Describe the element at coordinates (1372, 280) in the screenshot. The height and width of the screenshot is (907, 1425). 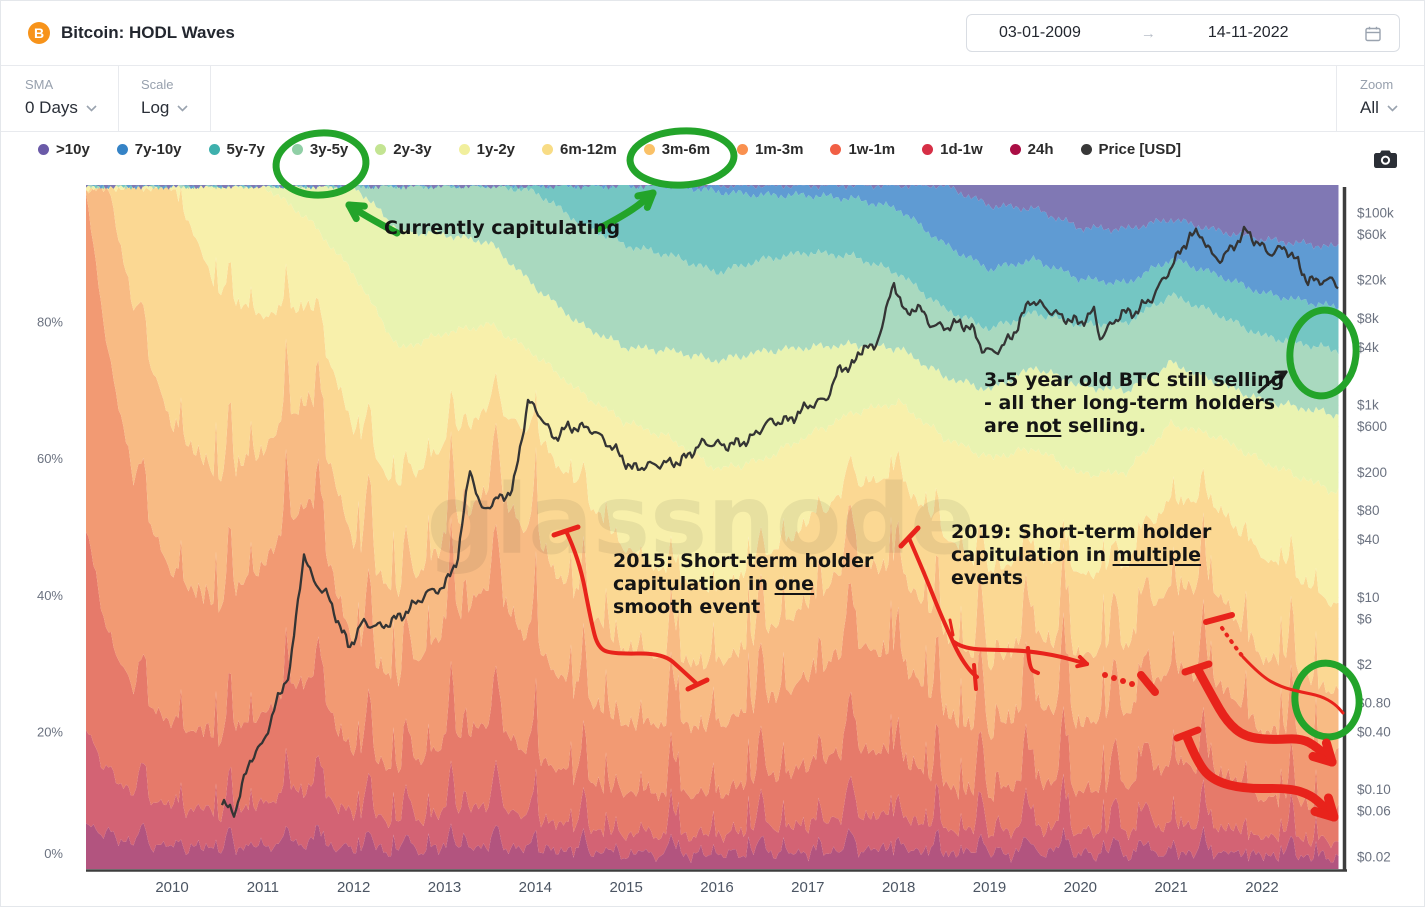
I see `price-axis-label: $20k` at that location.